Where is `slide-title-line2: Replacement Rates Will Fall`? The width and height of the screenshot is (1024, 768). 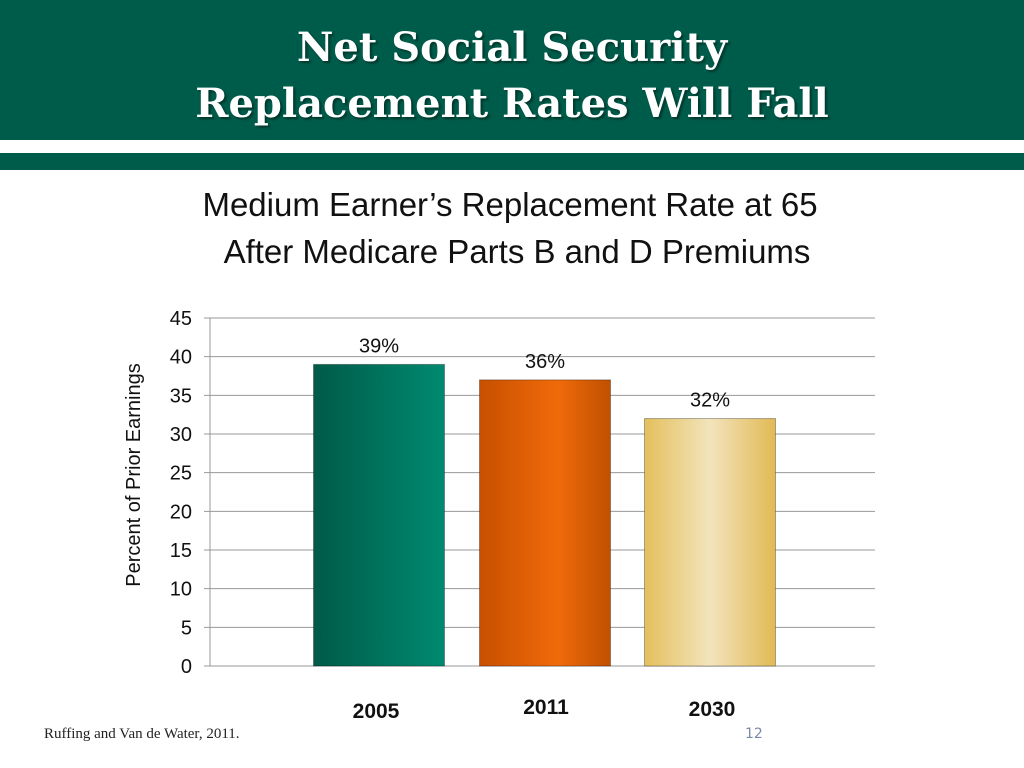 slide-title-line2: Replacement Rates Will Fall is located at coordinates (512, 103).